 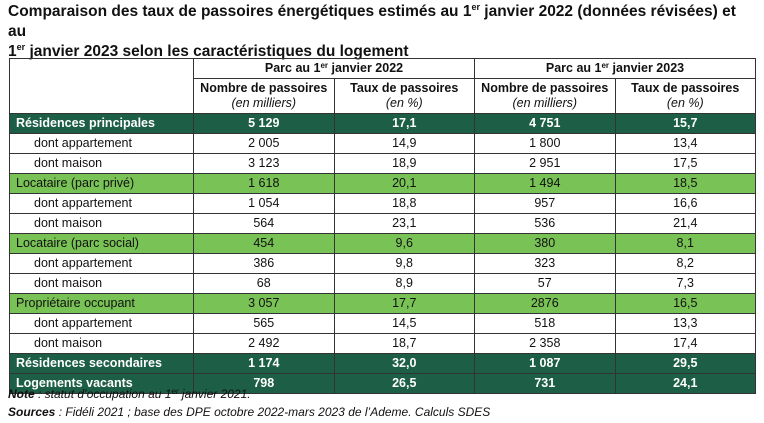 What do you see at coordinates (685, 105) in the screenshot?
I see `unit-taux-2023: (en %)` at bounding box center [685, 105].